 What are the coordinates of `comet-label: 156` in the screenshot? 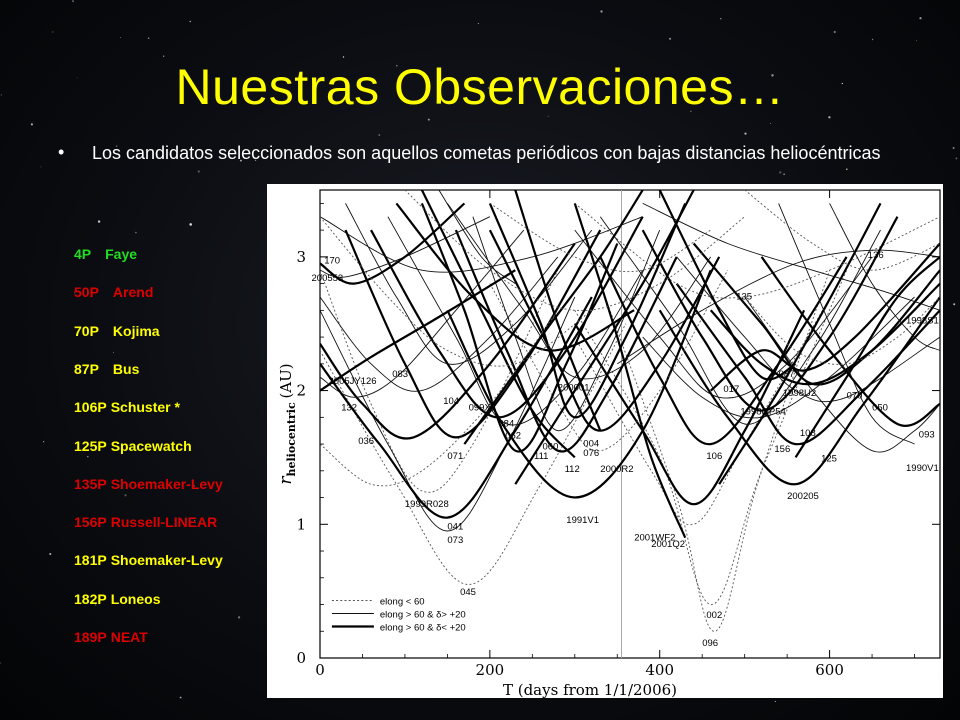 It's located at (782, 449).